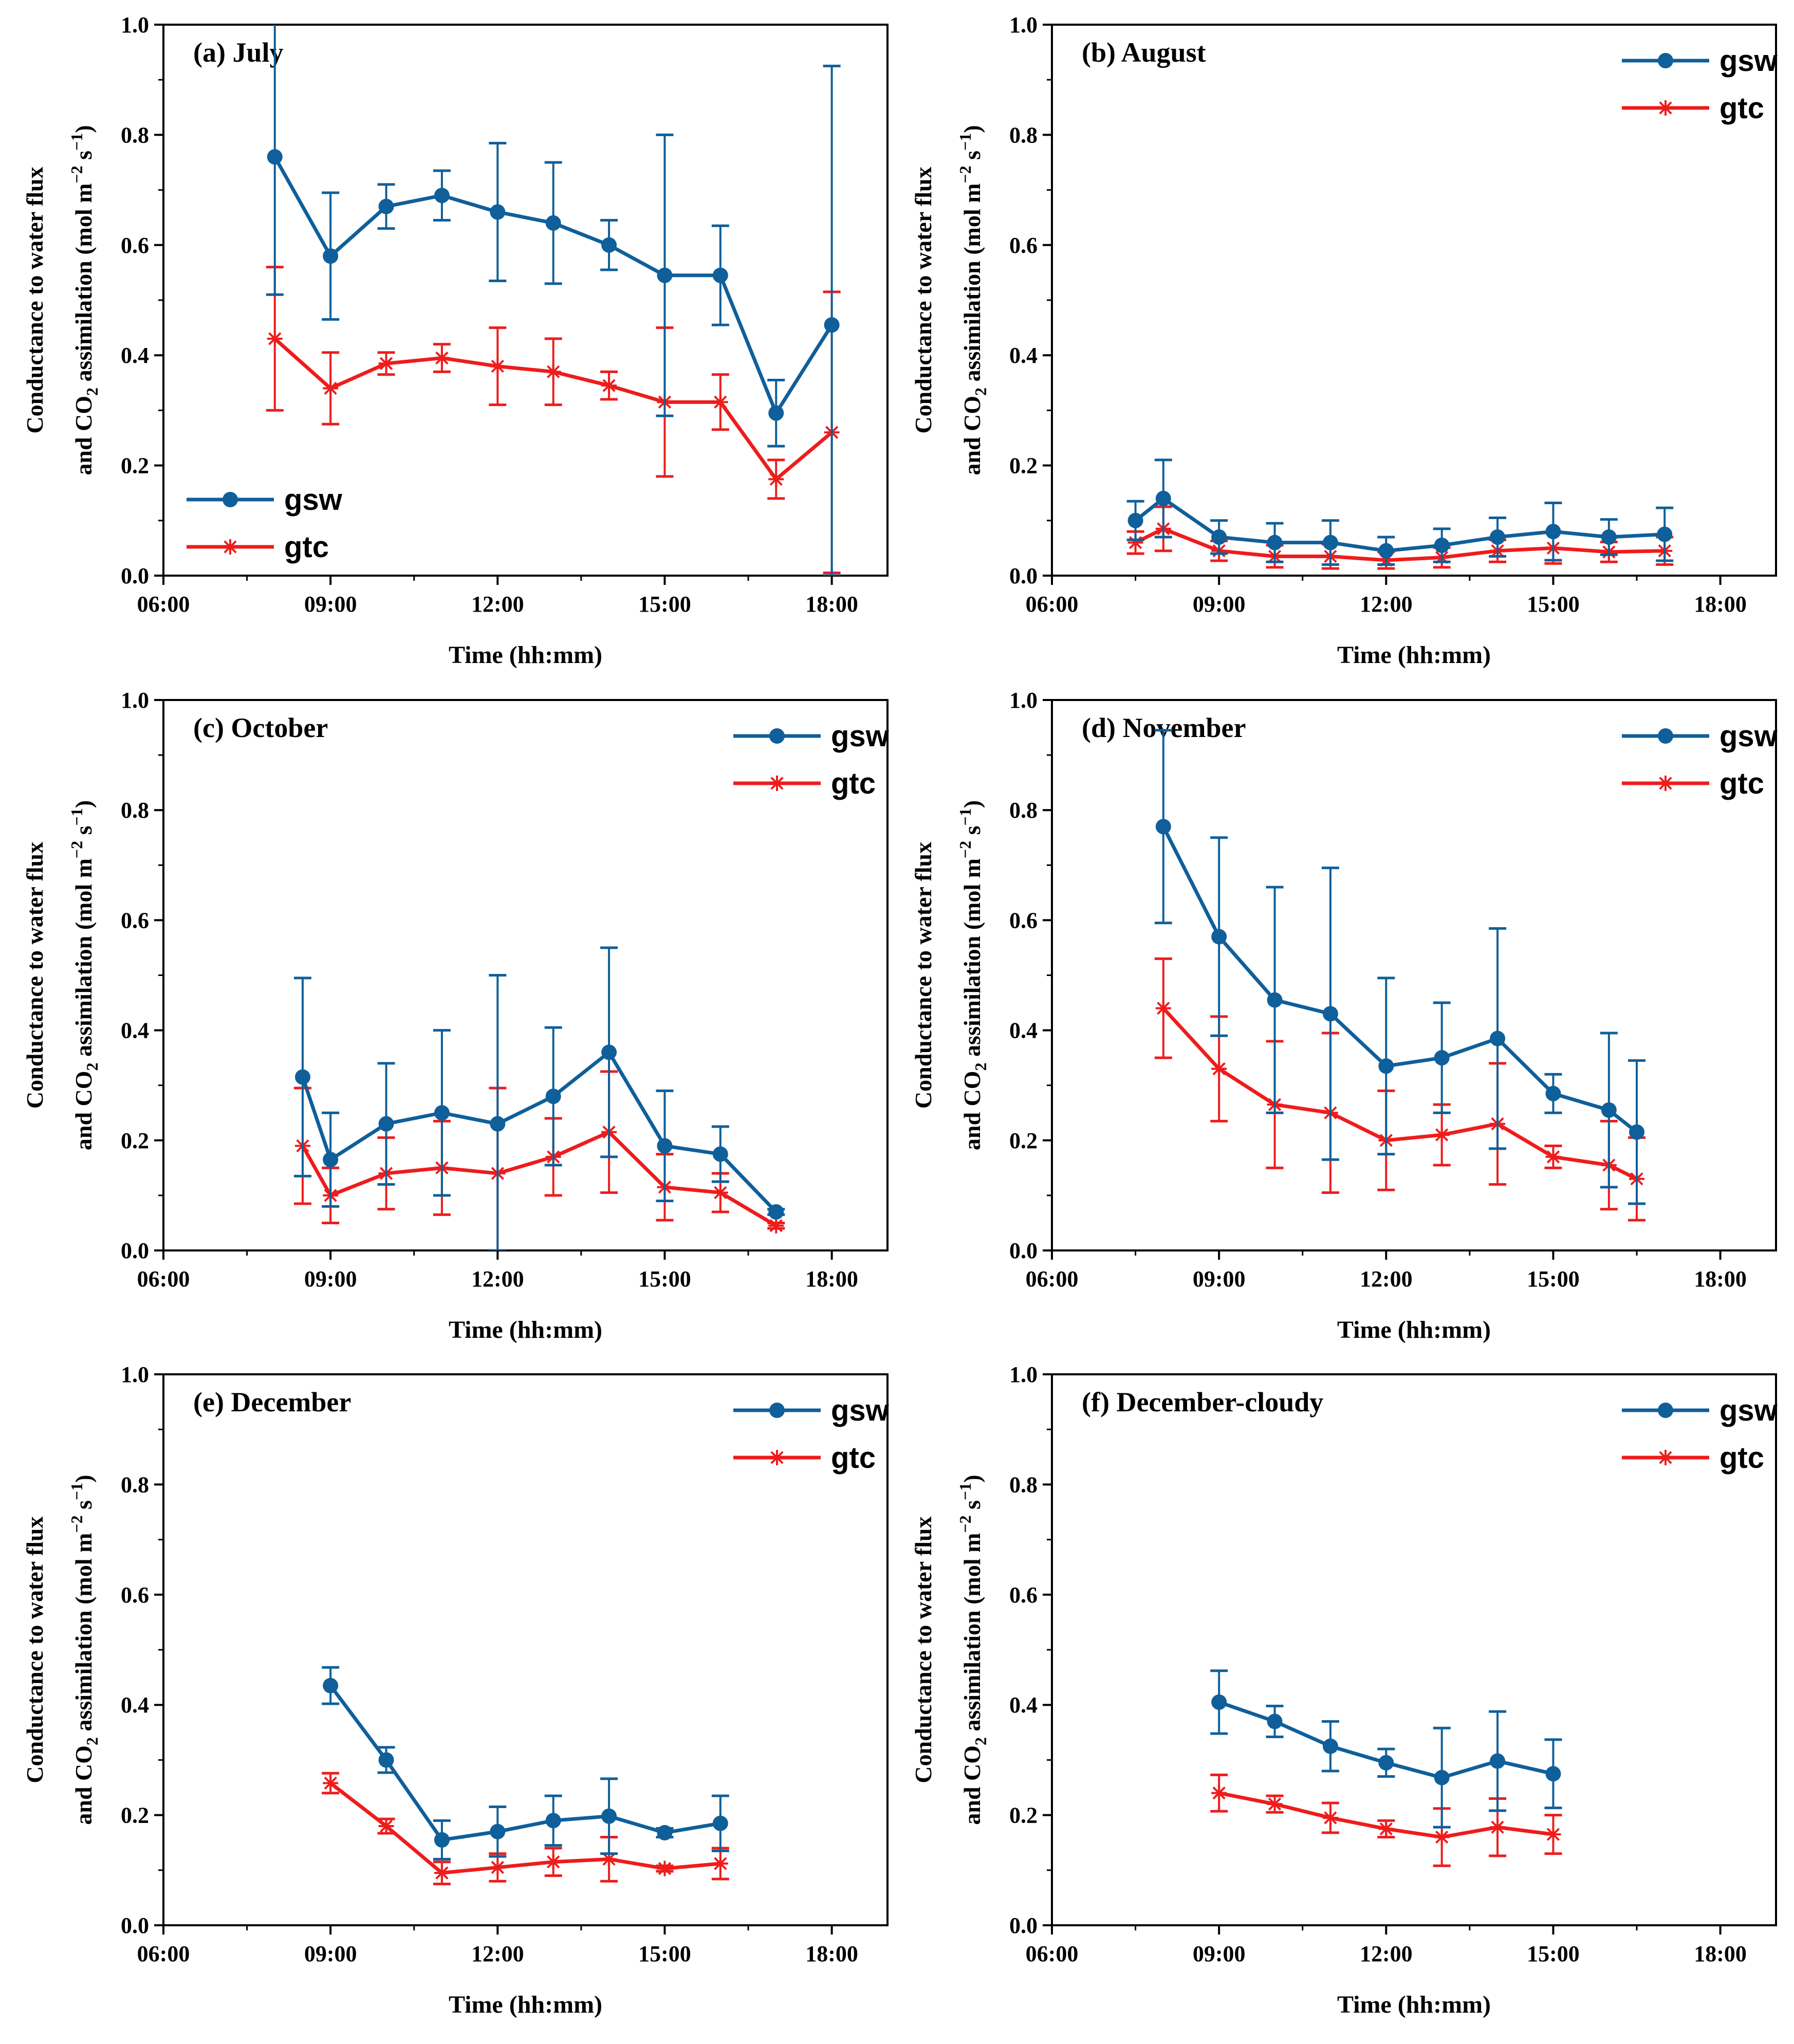  I want to click on y-tick-label: 1.0, so click(135, 25).